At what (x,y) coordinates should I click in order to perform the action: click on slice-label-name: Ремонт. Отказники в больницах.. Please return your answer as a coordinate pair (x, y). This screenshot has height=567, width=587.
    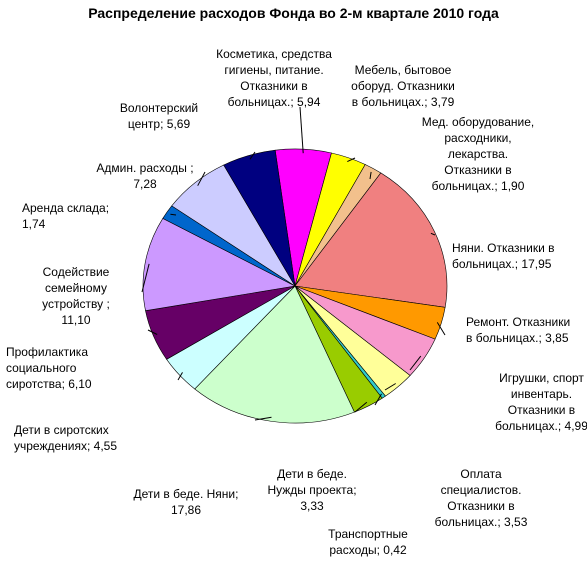
    Looking at the image, I should click on (518, 330).